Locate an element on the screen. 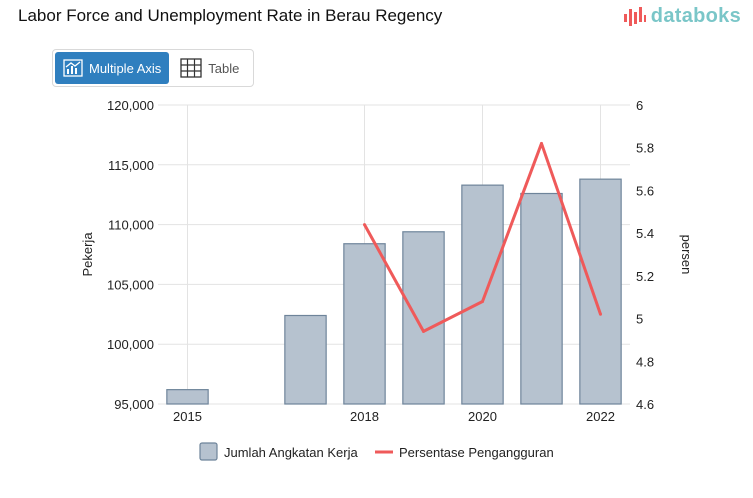 Image resolution: width=753 pixels, height=498 pixels. table-button: Table is located at coordinates (209, 68).